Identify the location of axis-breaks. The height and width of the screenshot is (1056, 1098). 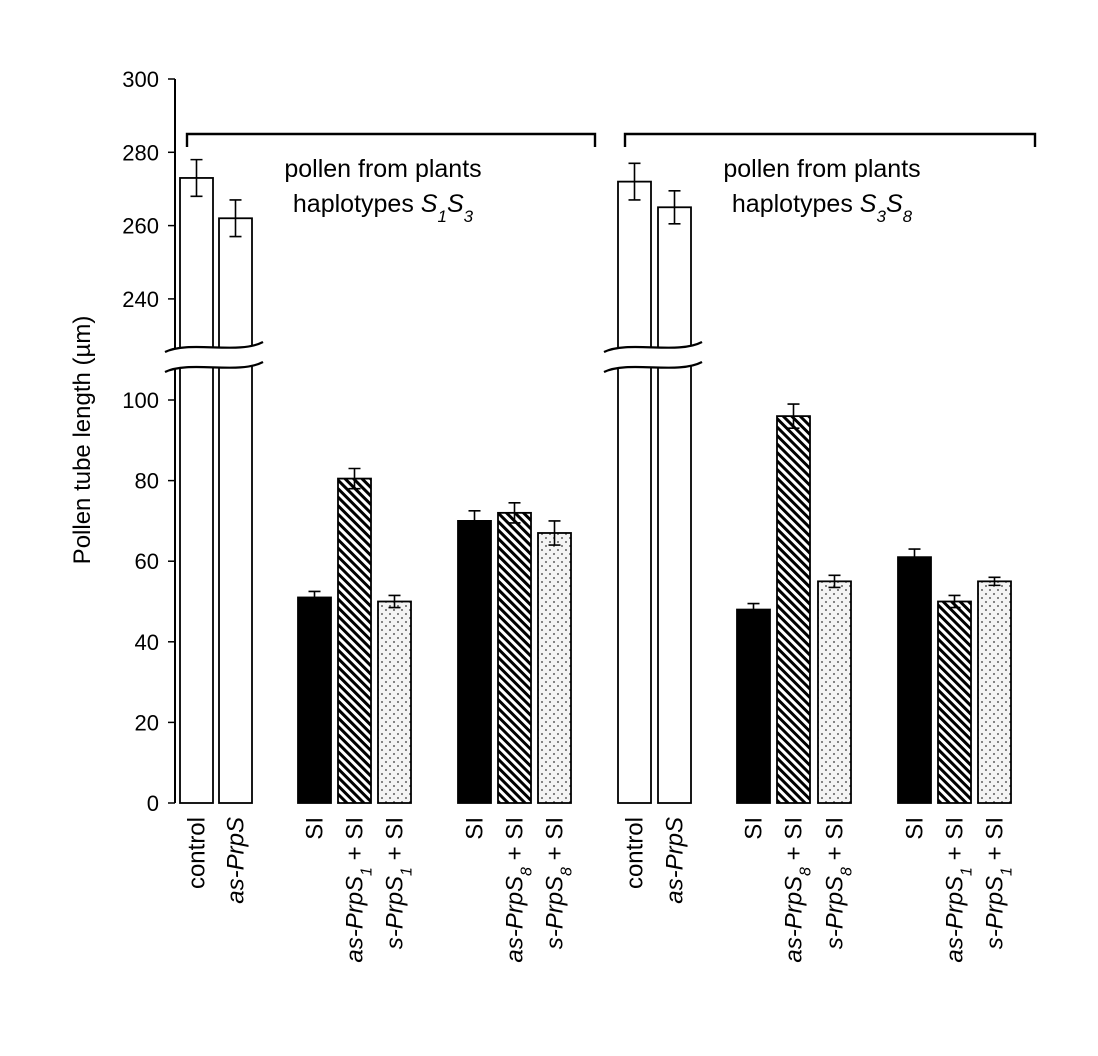
(433, 357).